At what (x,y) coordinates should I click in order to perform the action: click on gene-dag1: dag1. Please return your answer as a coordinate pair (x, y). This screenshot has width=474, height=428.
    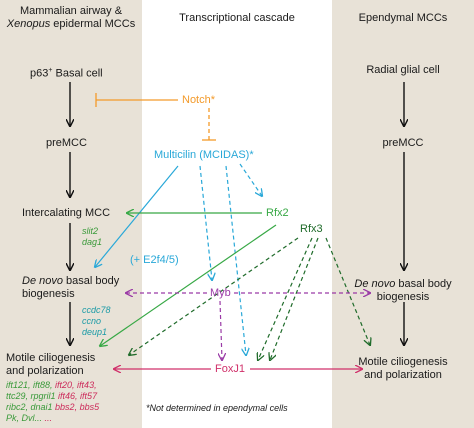
    Looking at the image, I should click on (92, 242).